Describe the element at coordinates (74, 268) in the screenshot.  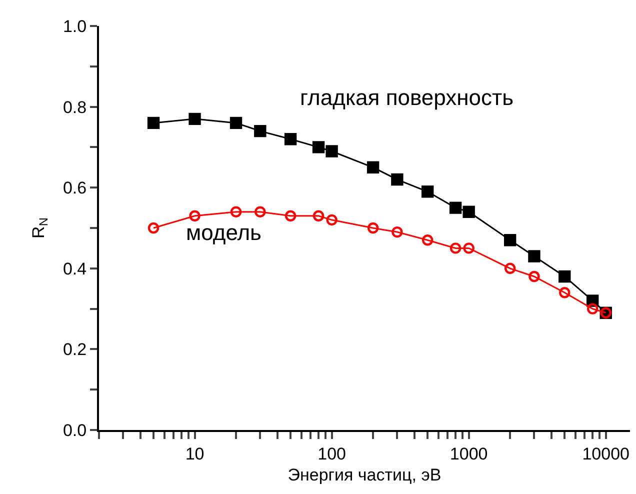
I see `y-tick-label: 0.4` at that location.